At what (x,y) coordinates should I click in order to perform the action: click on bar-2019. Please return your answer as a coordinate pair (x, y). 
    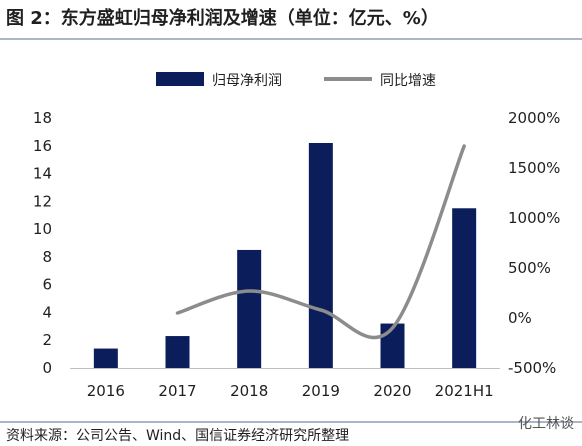
    Looking at the image, I should click on (320, 255).